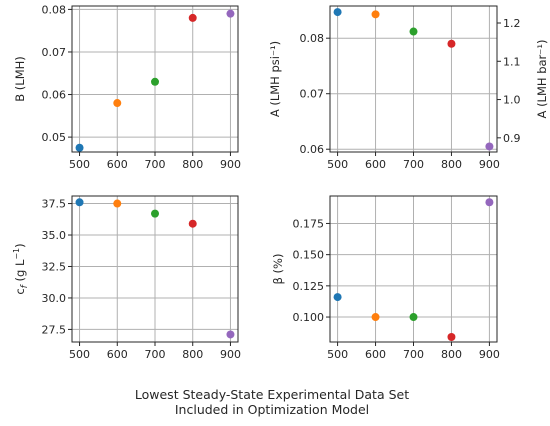 Image resolution: width=550 pixels, height=426 pixels. Describe the element at coordinates (278, 269) in the screenshot. I see `y-axis-label: β (%)` at that location.